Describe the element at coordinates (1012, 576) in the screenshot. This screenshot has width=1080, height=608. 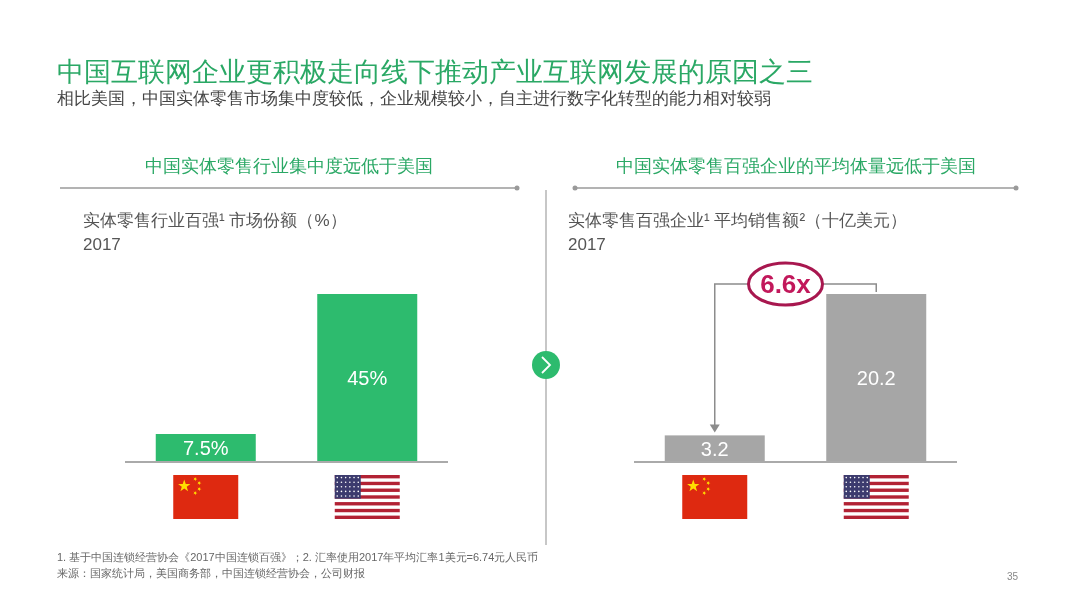
I see `text: 35` at that location.